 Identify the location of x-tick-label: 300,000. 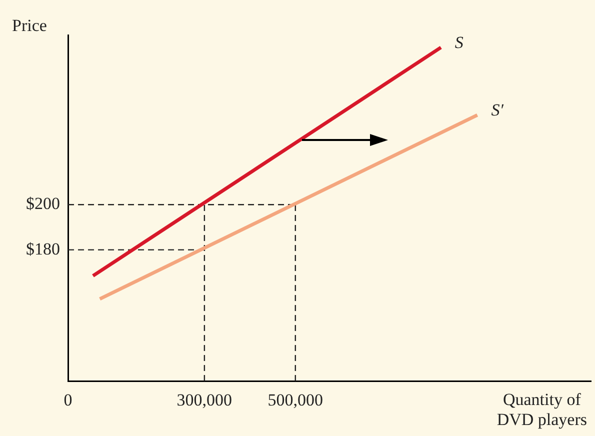
(204, 400).